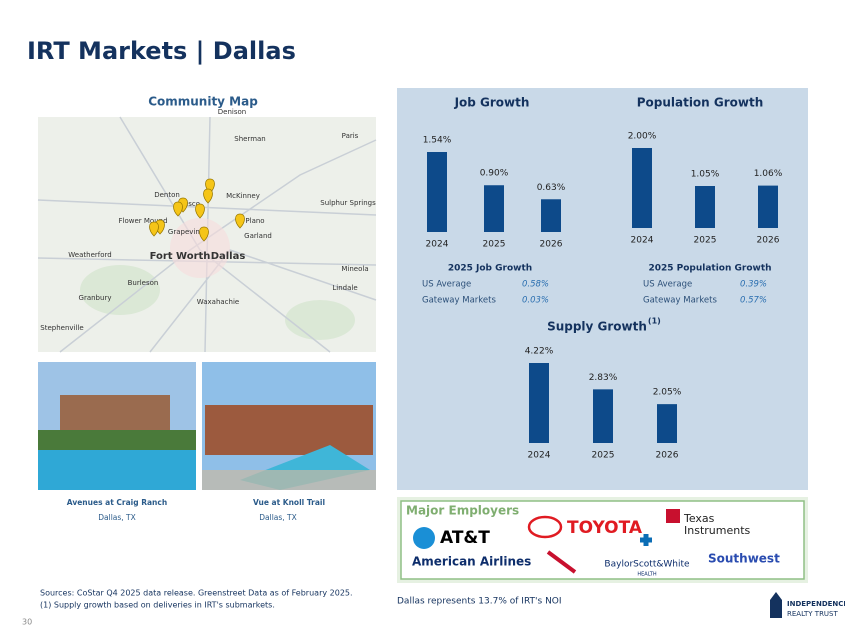 This screenshot has height=635, width=845. I want to click on employer-logo: Instruments, so click(717, 530).